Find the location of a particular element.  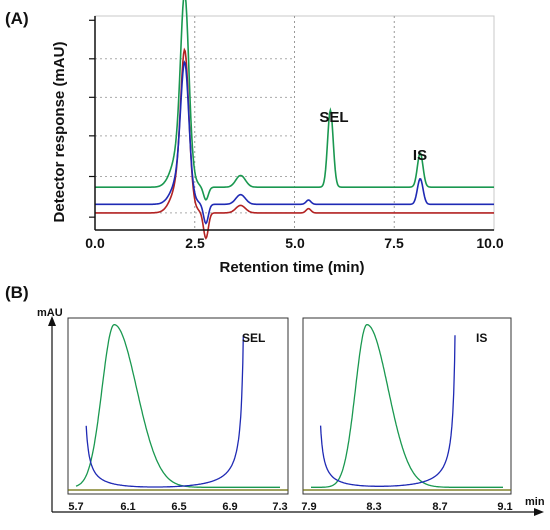

subplot-sel-xtick-4: 7.3 is located at coordinates (279, 507).